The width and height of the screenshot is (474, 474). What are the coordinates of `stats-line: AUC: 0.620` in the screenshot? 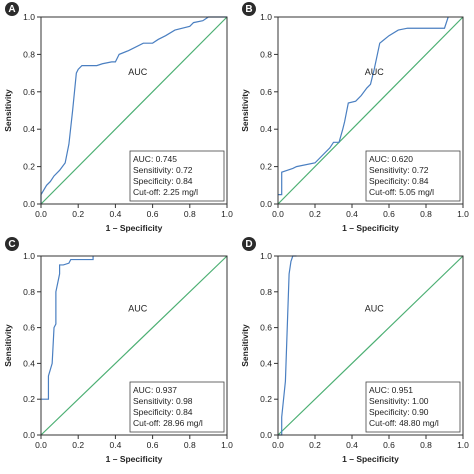 It's located at (391, 159).